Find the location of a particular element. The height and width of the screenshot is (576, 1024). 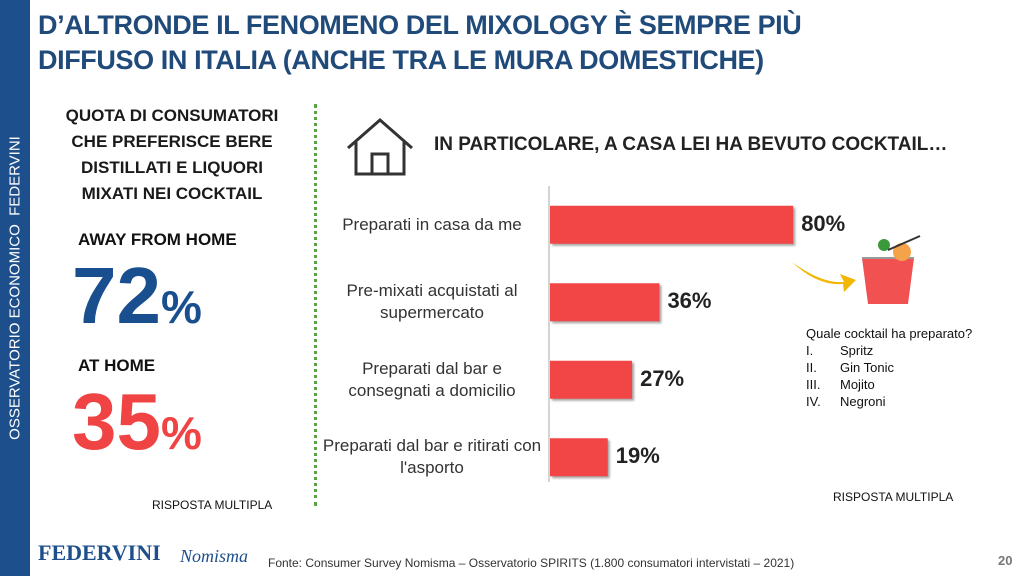

stat-label: AT HOME is located at coordinates (117, 365).